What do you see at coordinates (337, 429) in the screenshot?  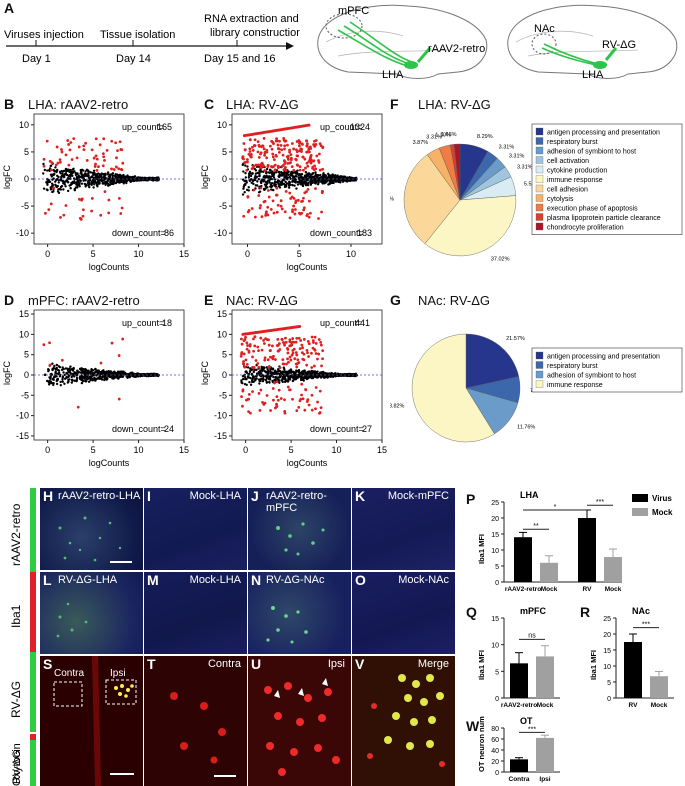 I see `ma-down-label: down_count=` at bounding box center [337, 429].